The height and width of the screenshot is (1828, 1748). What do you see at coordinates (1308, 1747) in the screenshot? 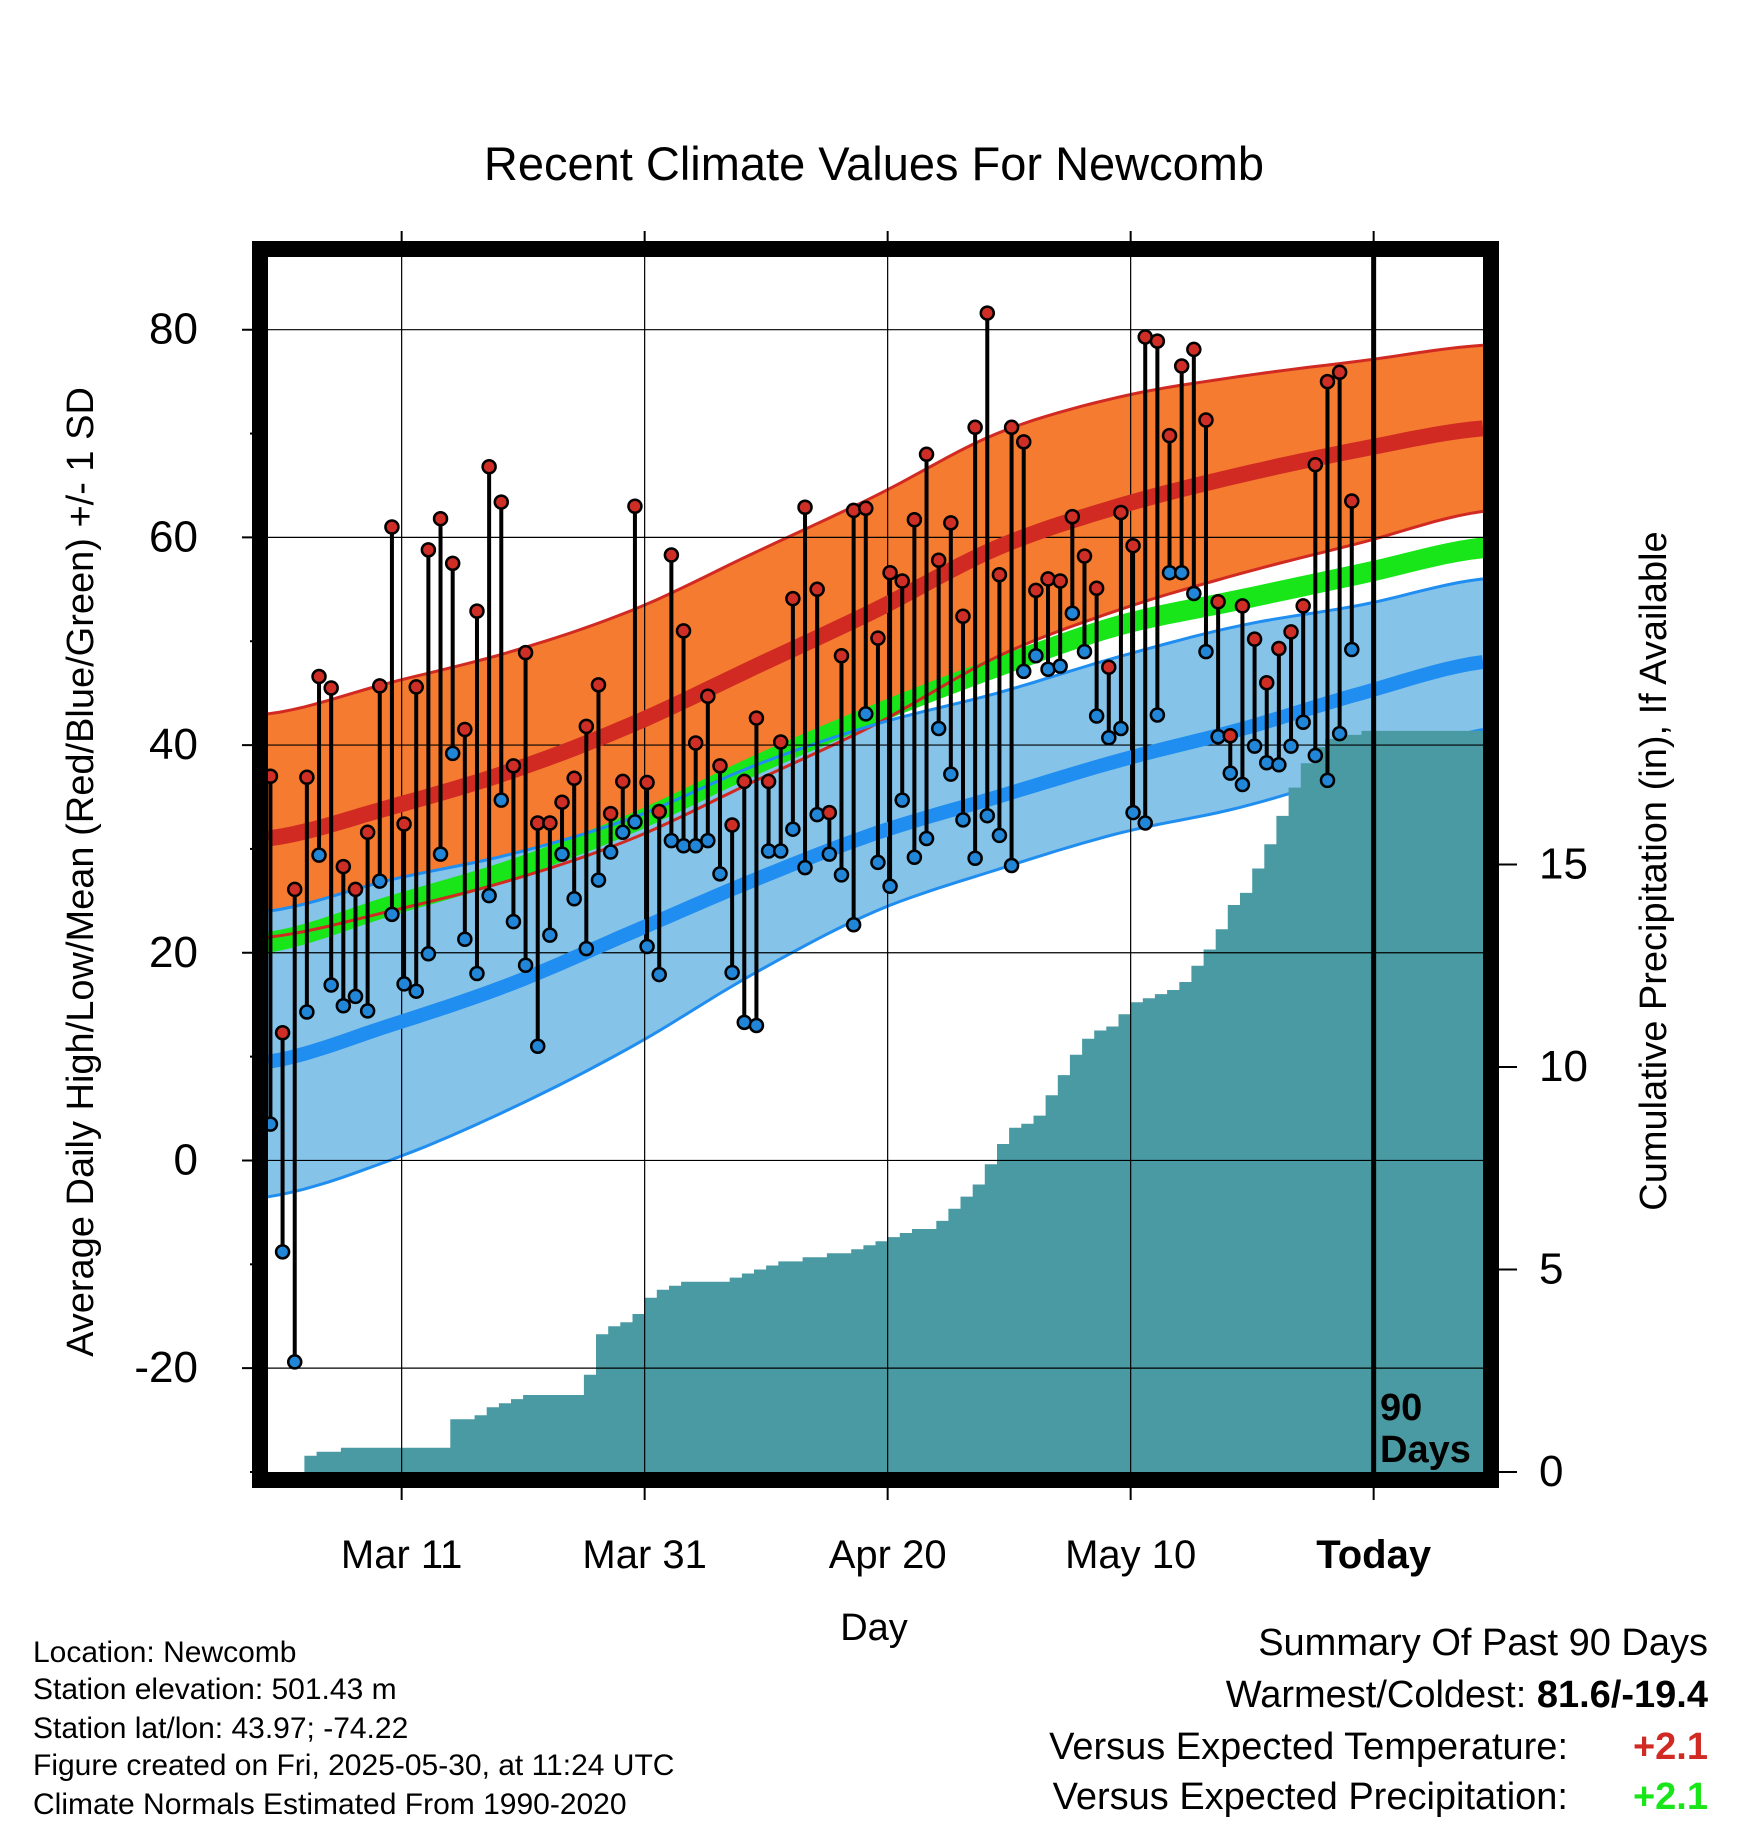
I see `summary-temp-label: Versus Expected Temperature:` at bounding box center [1308, 1747].